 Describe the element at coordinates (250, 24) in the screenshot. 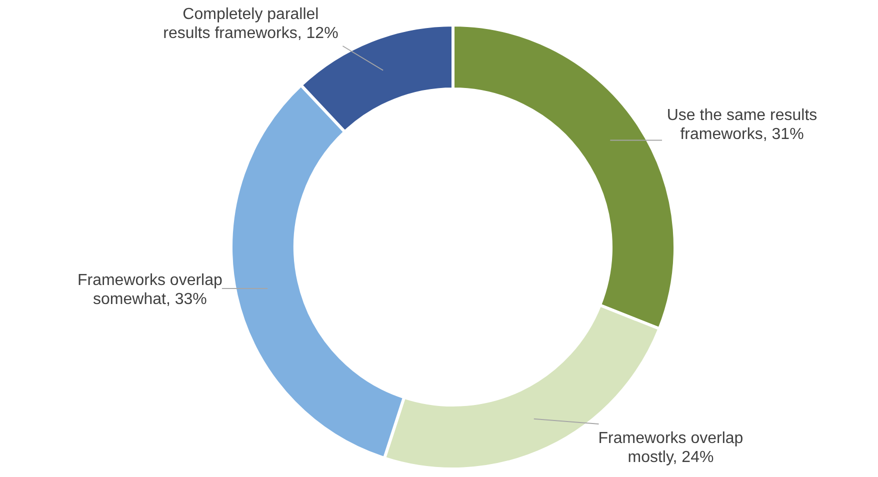

I see `slice-label: Completely parallel results frameworks, 12%` at that location.